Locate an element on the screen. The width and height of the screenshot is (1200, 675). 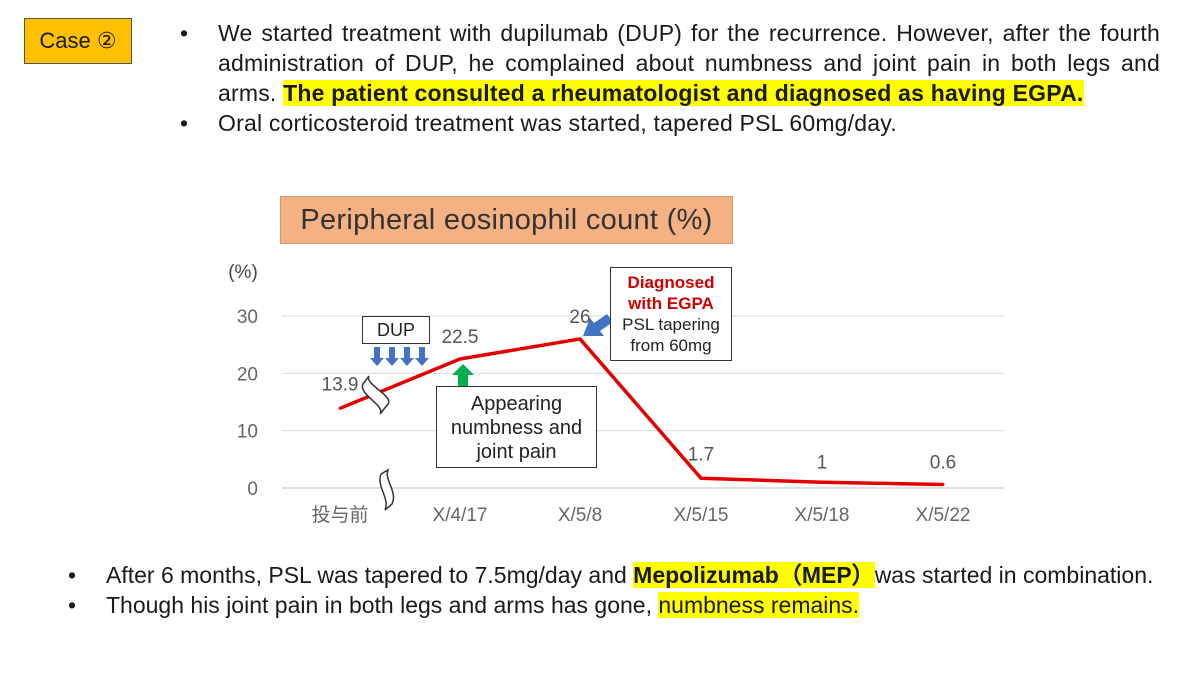
x-tick-label: X/4/17 is located at coordinates (460, 515).